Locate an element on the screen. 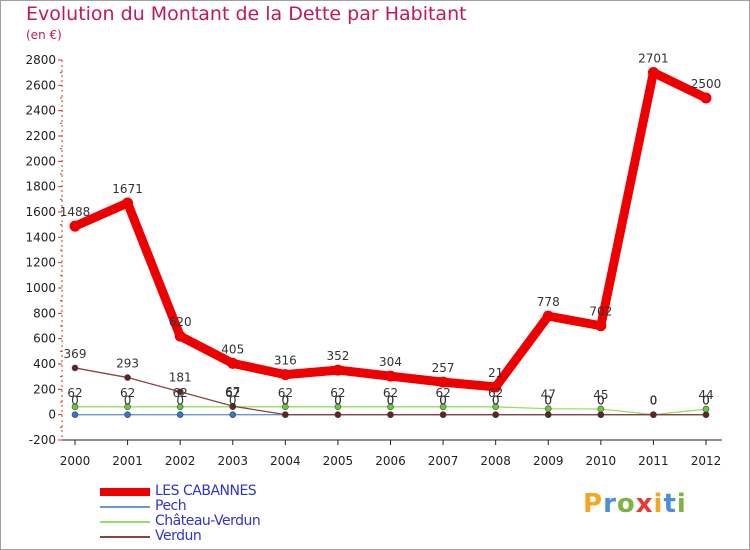 This screenshot has width=750, height=550. data-label-les-cabannes: 1488 is located at coordinates (75, 212).